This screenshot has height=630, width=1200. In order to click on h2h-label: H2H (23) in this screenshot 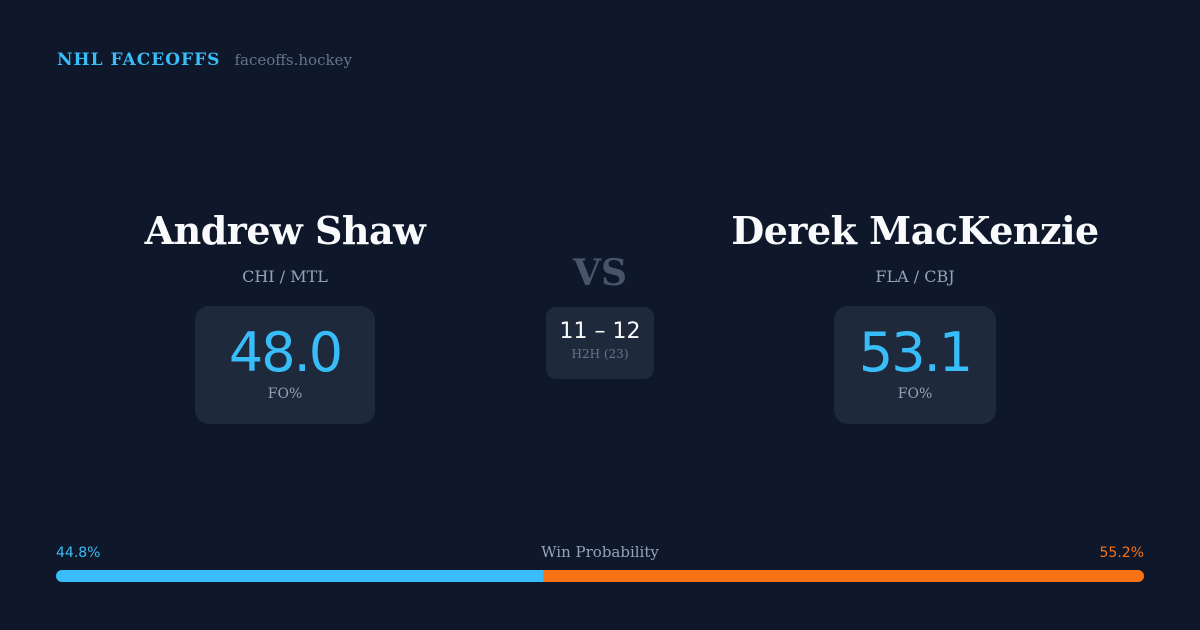, I will do `click(600, 354)`.